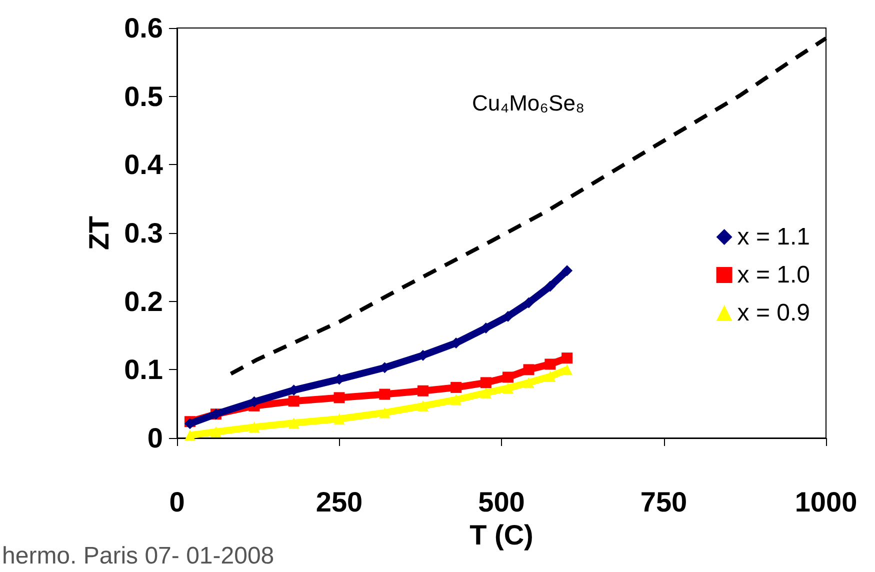 The image size is (875, 572). Describe the element at coordinates (144, 164) in the screenshot. I see `y-tick-label: 0.4` at that location.